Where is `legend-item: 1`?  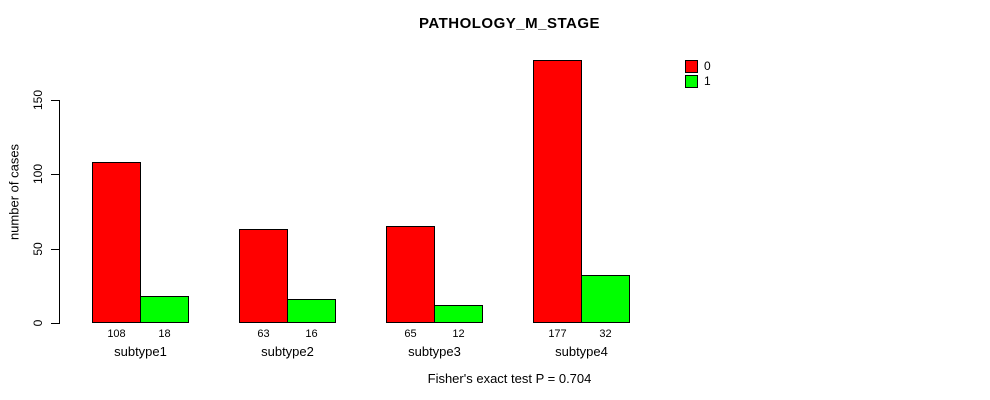
legend-item: 1 is located at coordinates (698, 81).